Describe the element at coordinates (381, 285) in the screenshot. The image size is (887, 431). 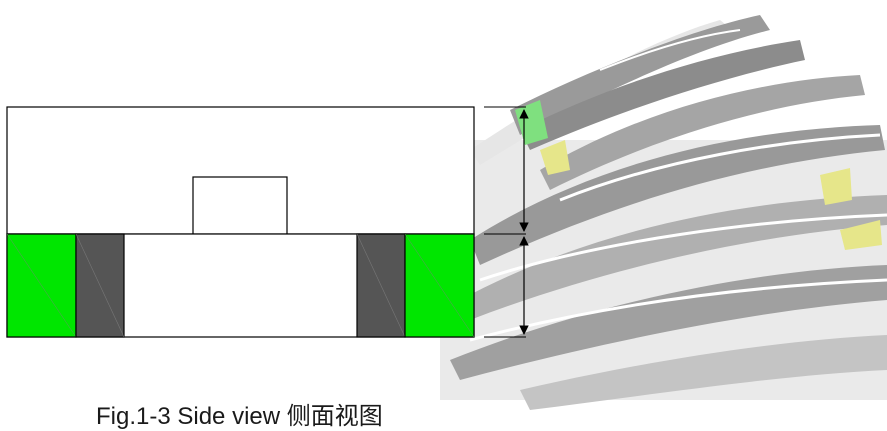
I see `right-dark-diagonal` at that location.